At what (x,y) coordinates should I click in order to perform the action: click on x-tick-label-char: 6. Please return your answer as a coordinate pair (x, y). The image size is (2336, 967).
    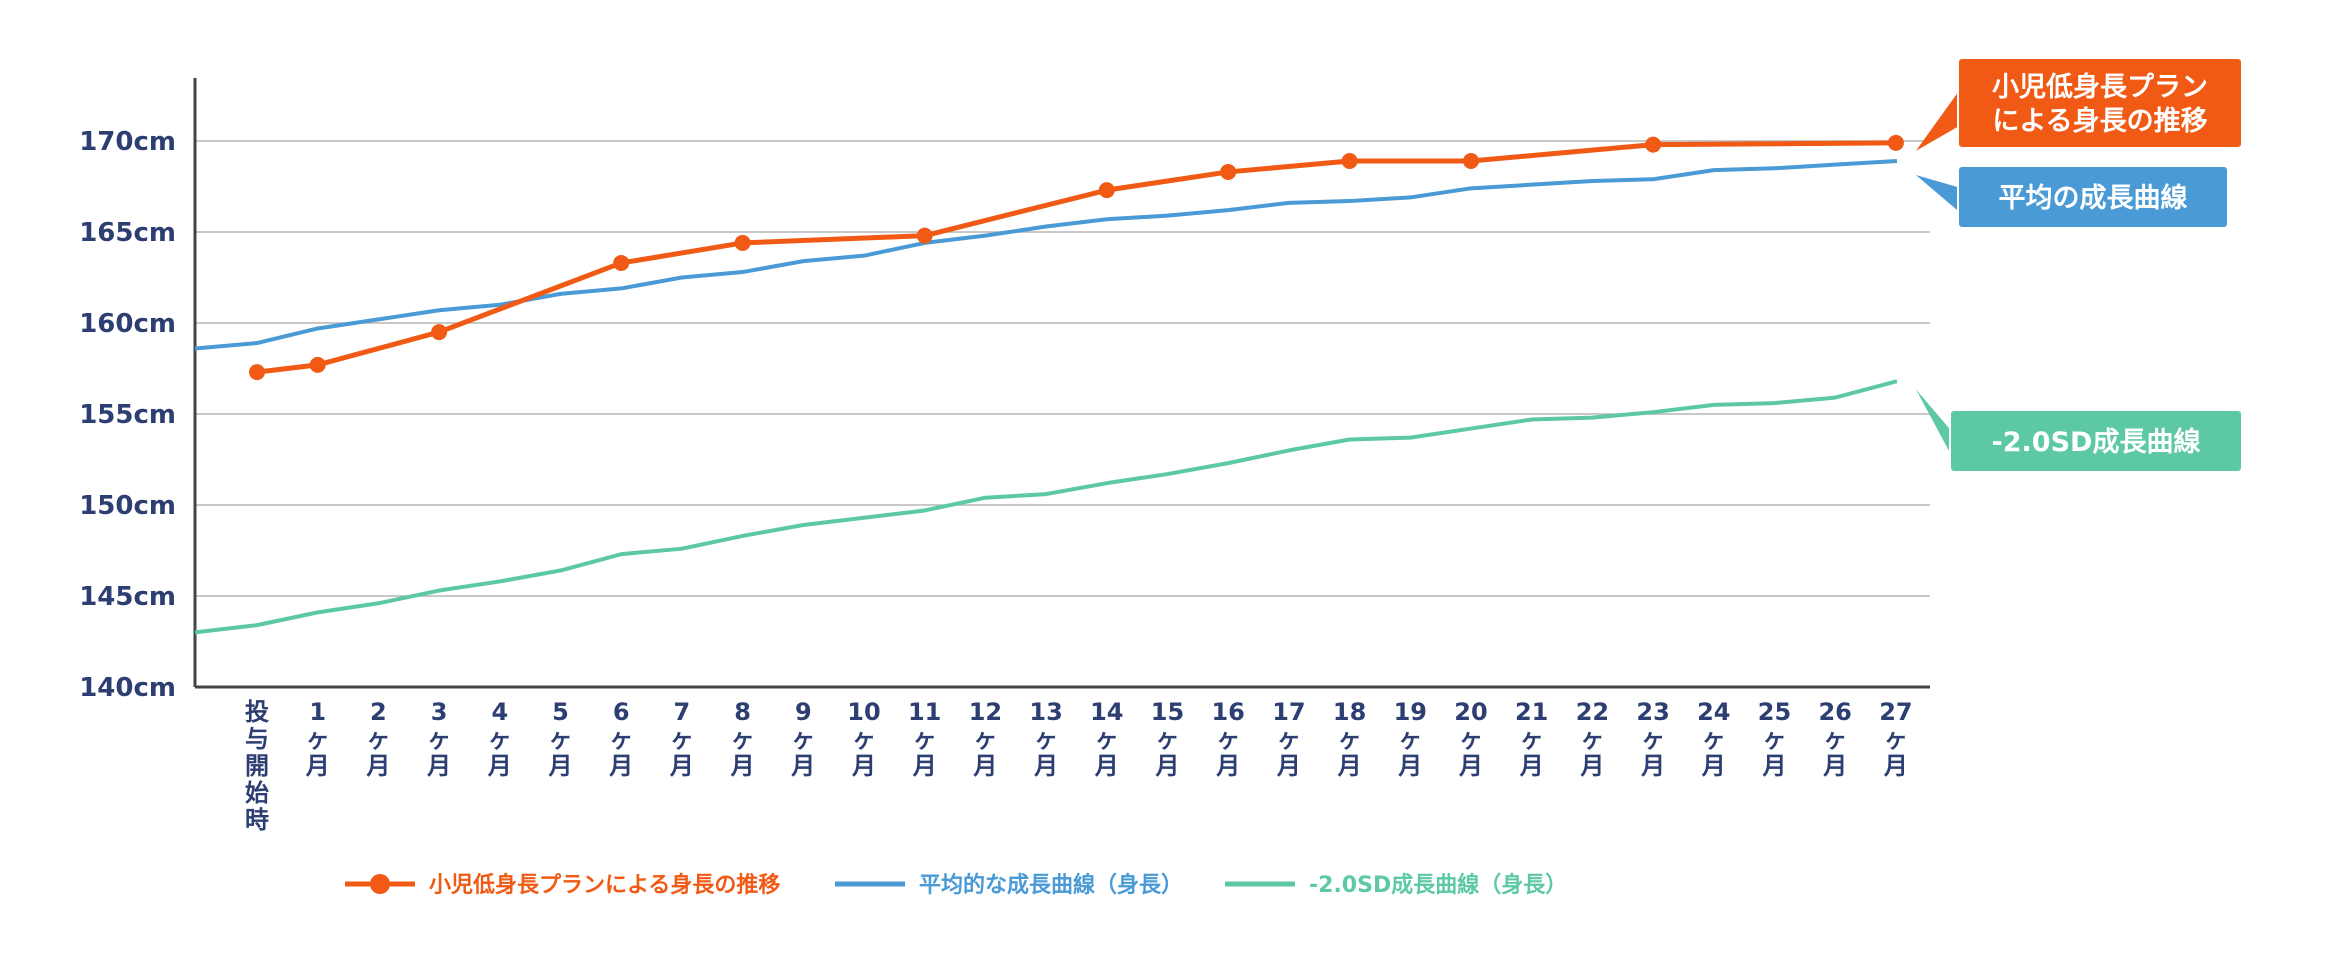
    Looking at the image, I should click on (621, 712).